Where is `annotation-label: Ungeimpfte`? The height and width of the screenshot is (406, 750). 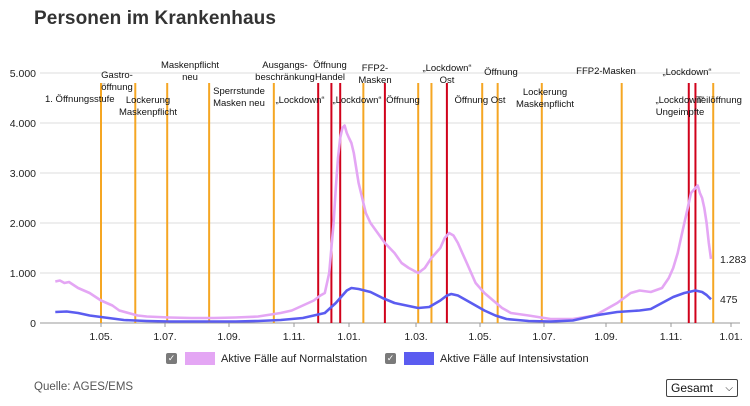 annotation-label: Ungeimpfte is located at coordinates (680, 112).